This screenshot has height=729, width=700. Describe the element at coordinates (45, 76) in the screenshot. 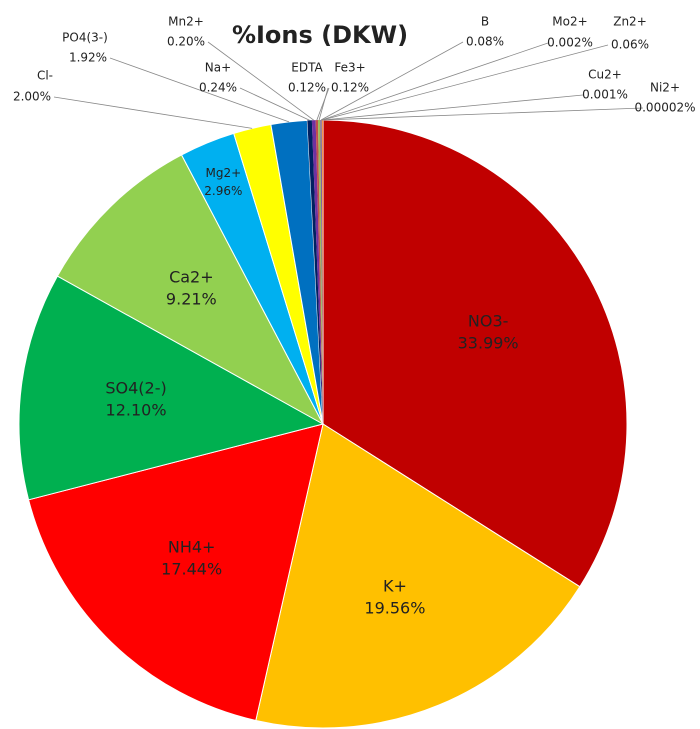

I see `data-label-name: Cl-` at that location.